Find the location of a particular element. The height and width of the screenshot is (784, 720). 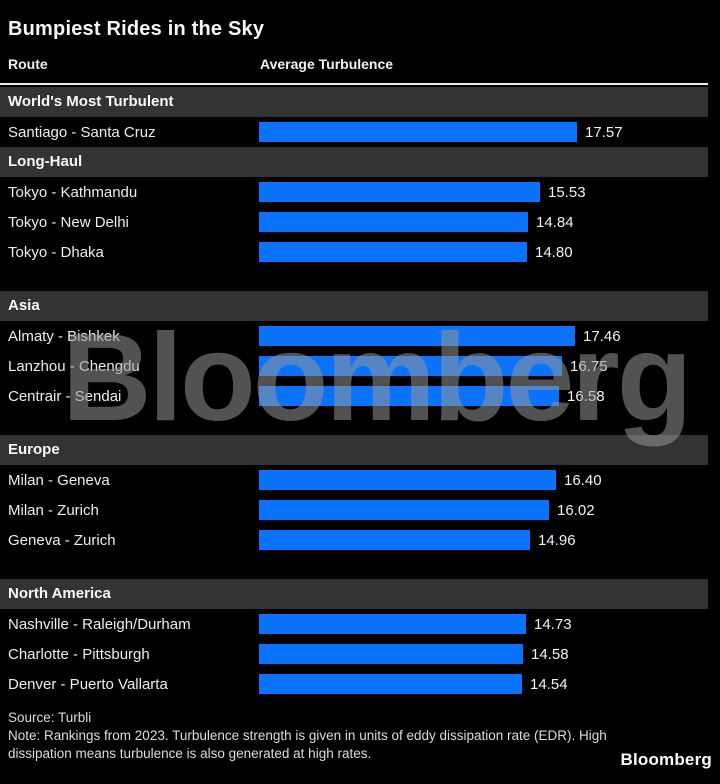

route-label: Santiago - Santa Cruz is located at coordinates (82, 132).